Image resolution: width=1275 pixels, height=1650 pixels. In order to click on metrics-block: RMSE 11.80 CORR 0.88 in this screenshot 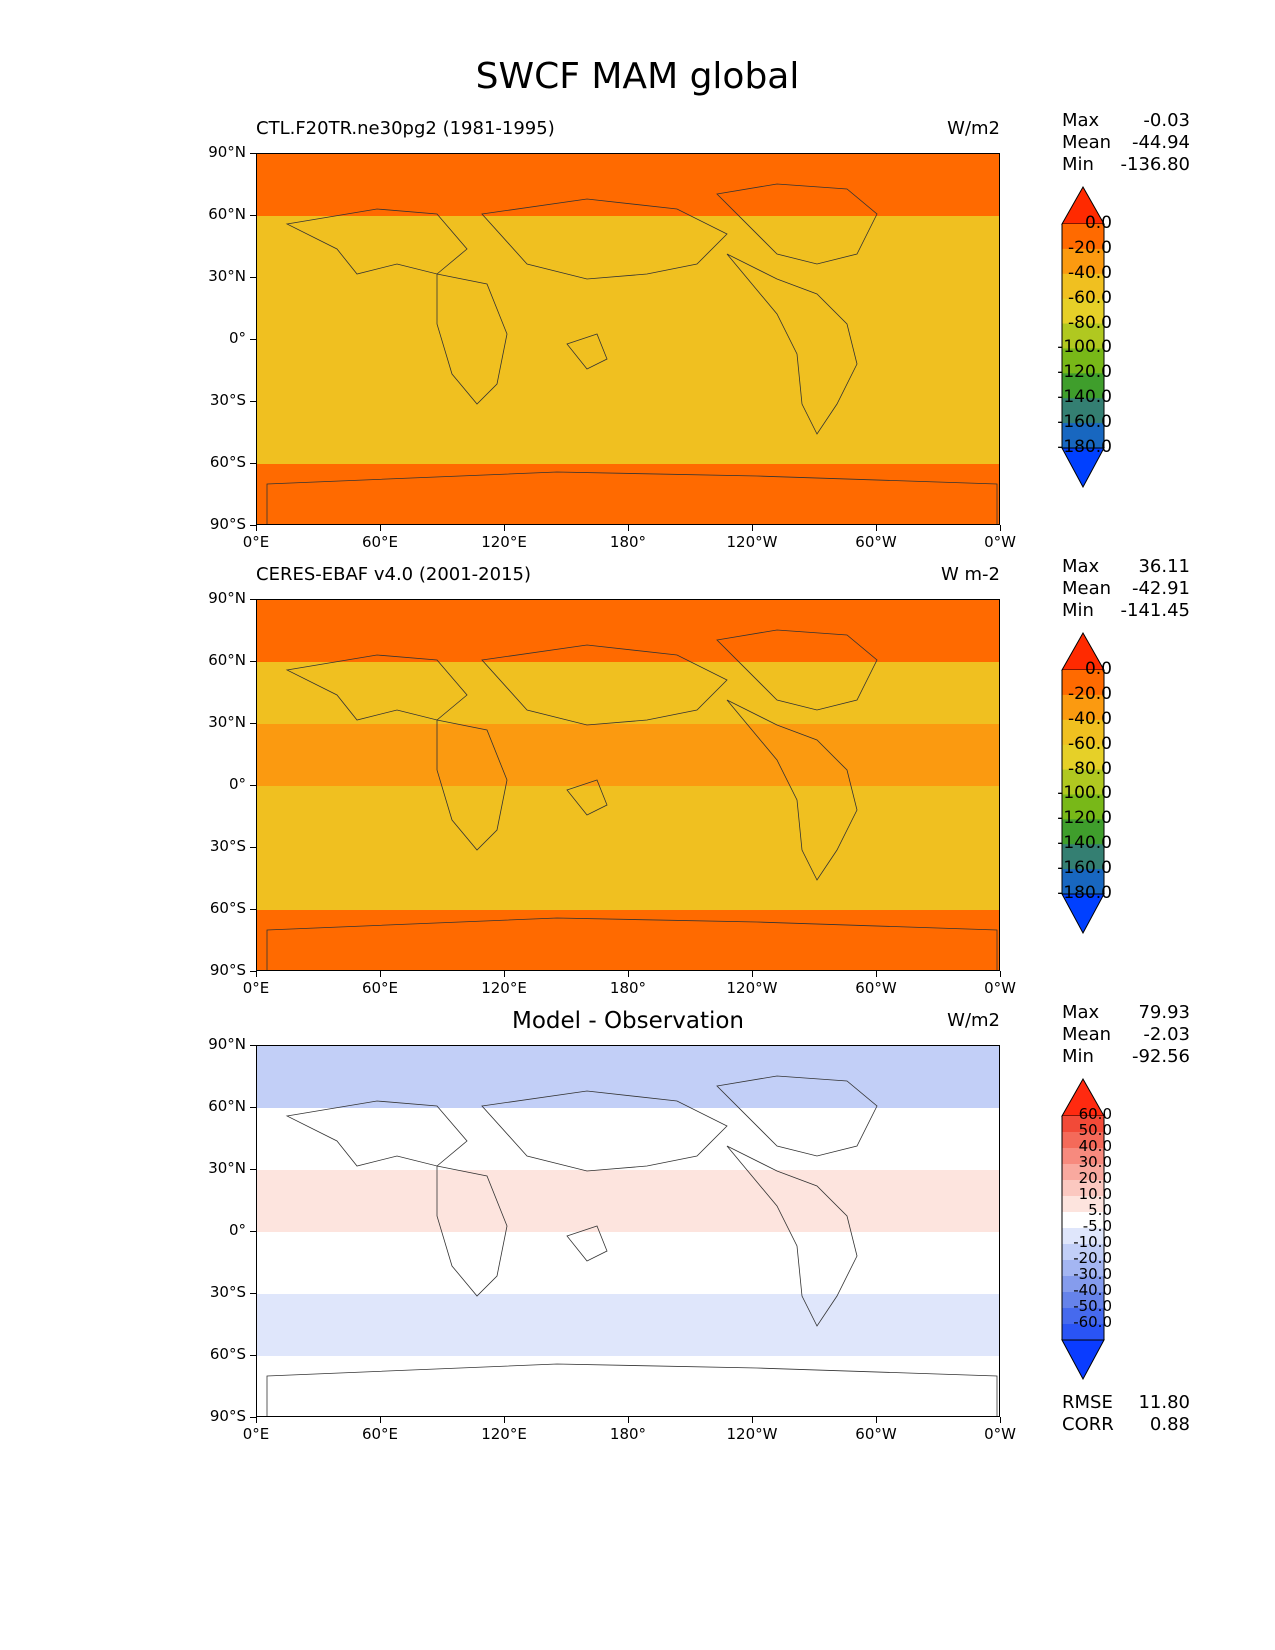, I will do `click(1126, 1414)`.